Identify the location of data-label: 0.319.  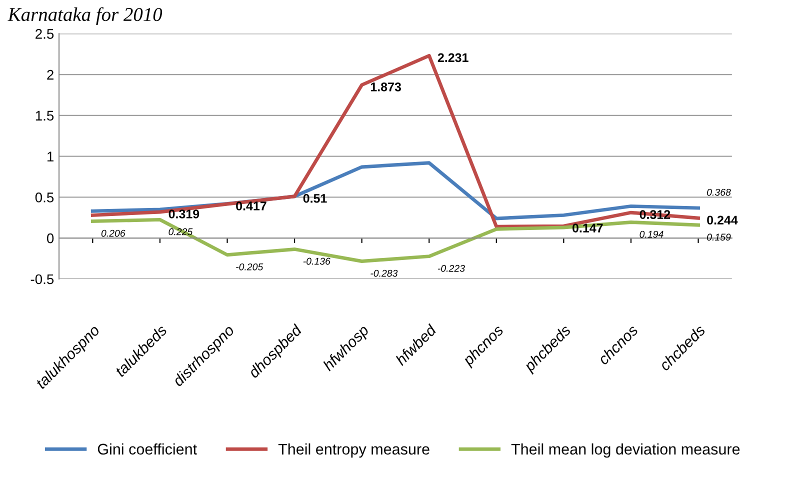
(184, 214).